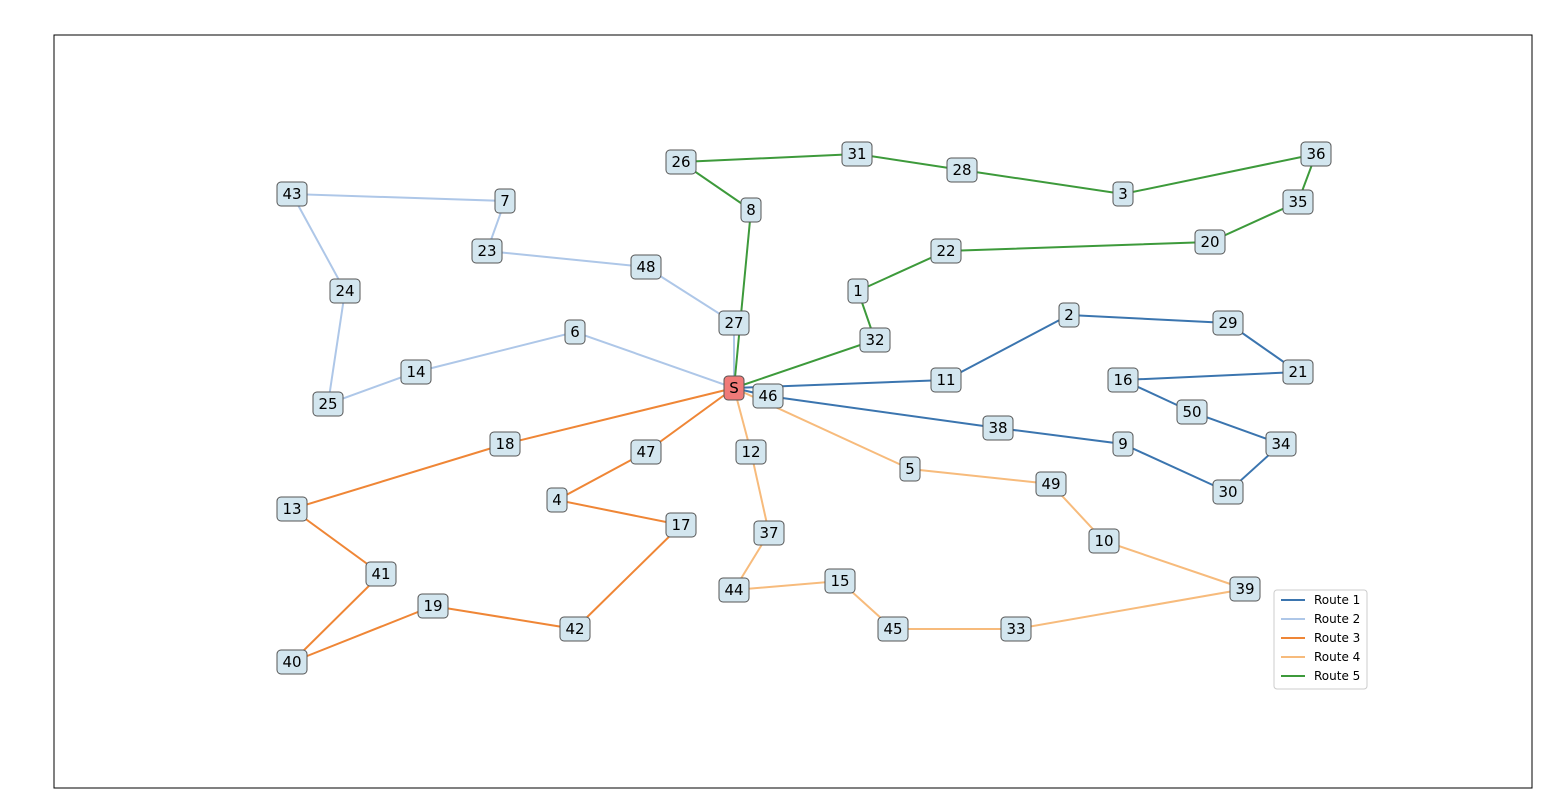  Describe the element at coordinates (734, 323) in the screenshot. I see `node: 27` at that location.